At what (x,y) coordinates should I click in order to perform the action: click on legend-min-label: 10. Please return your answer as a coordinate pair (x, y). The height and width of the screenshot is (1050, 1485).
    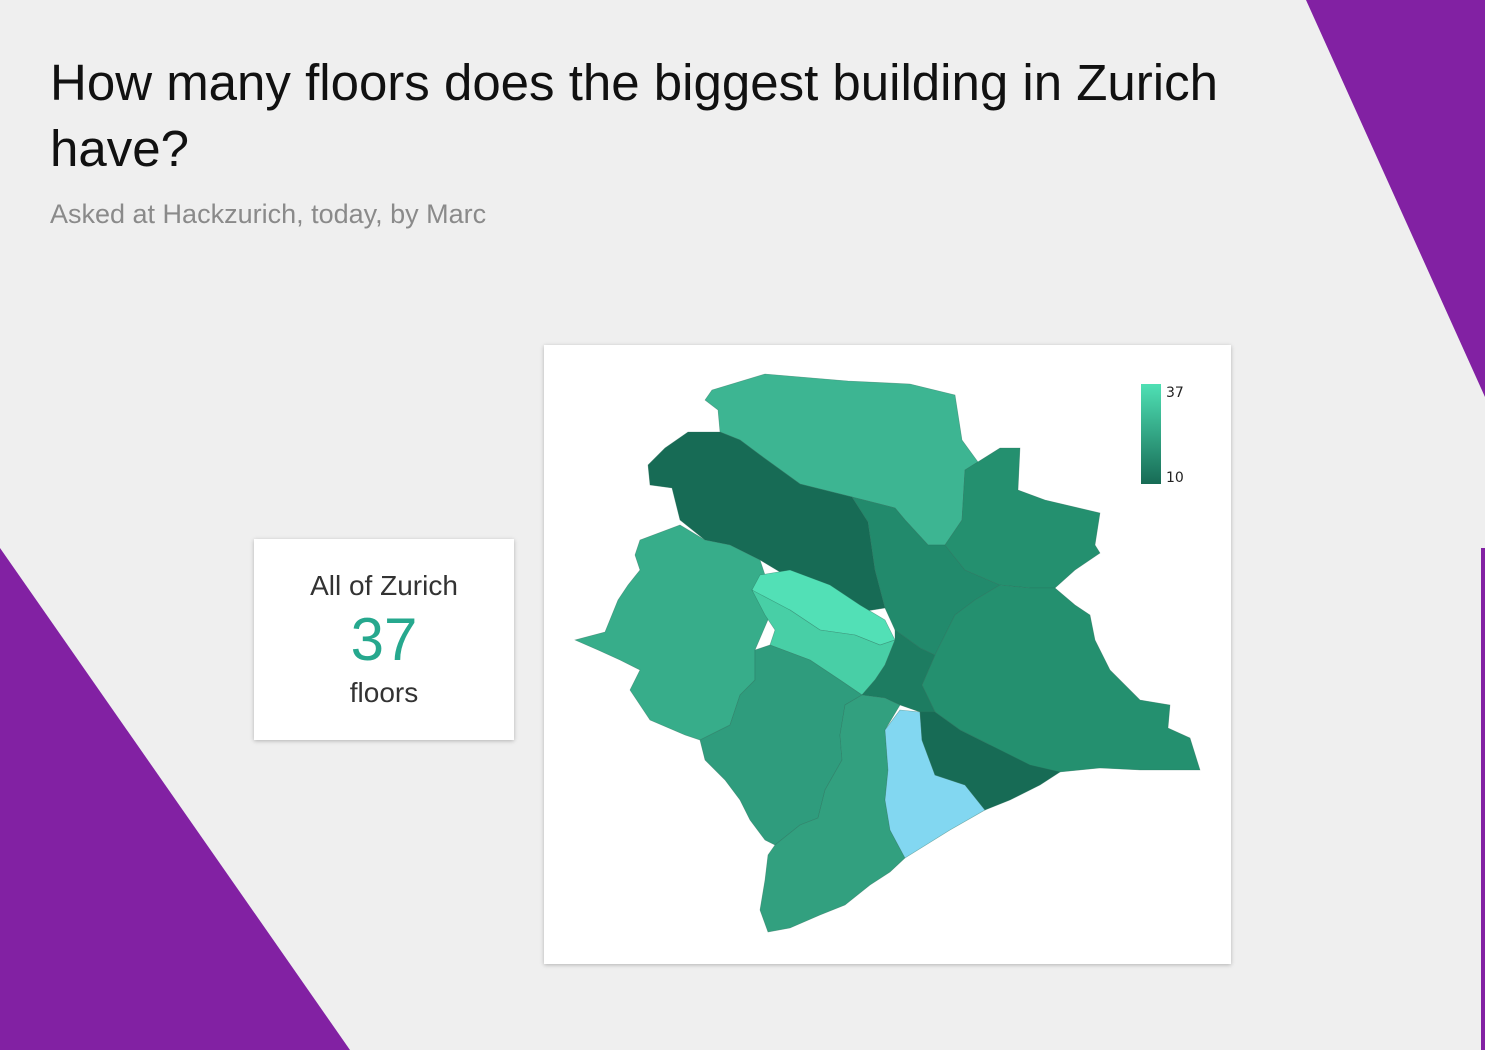
    Looking at the image, I should click on (1175, 478).